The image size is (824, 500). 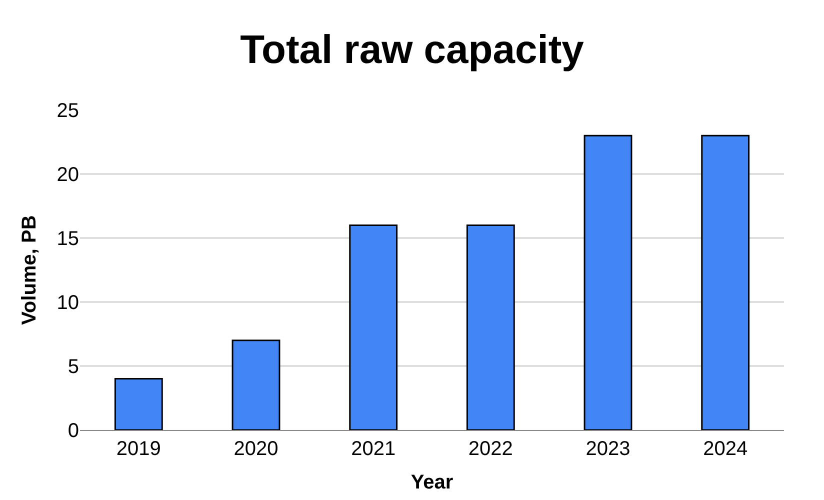 What do you see at coordinates (432, 483) in the screenshot?
I see `x-axis-title: Year` at bounding box center [432, 483].